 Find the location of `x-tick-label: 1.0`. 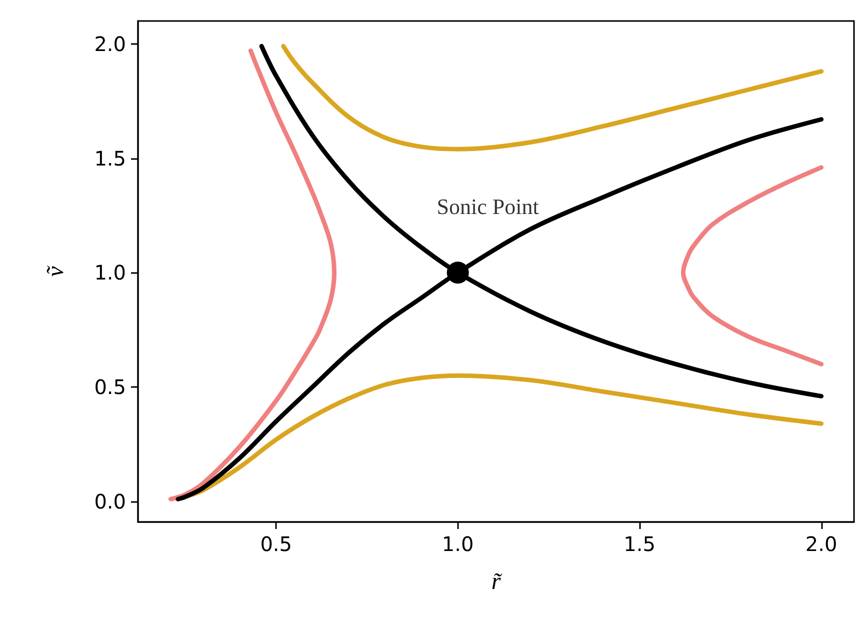

x-tick-label: 1.0 is located at coordinates (458, 544).